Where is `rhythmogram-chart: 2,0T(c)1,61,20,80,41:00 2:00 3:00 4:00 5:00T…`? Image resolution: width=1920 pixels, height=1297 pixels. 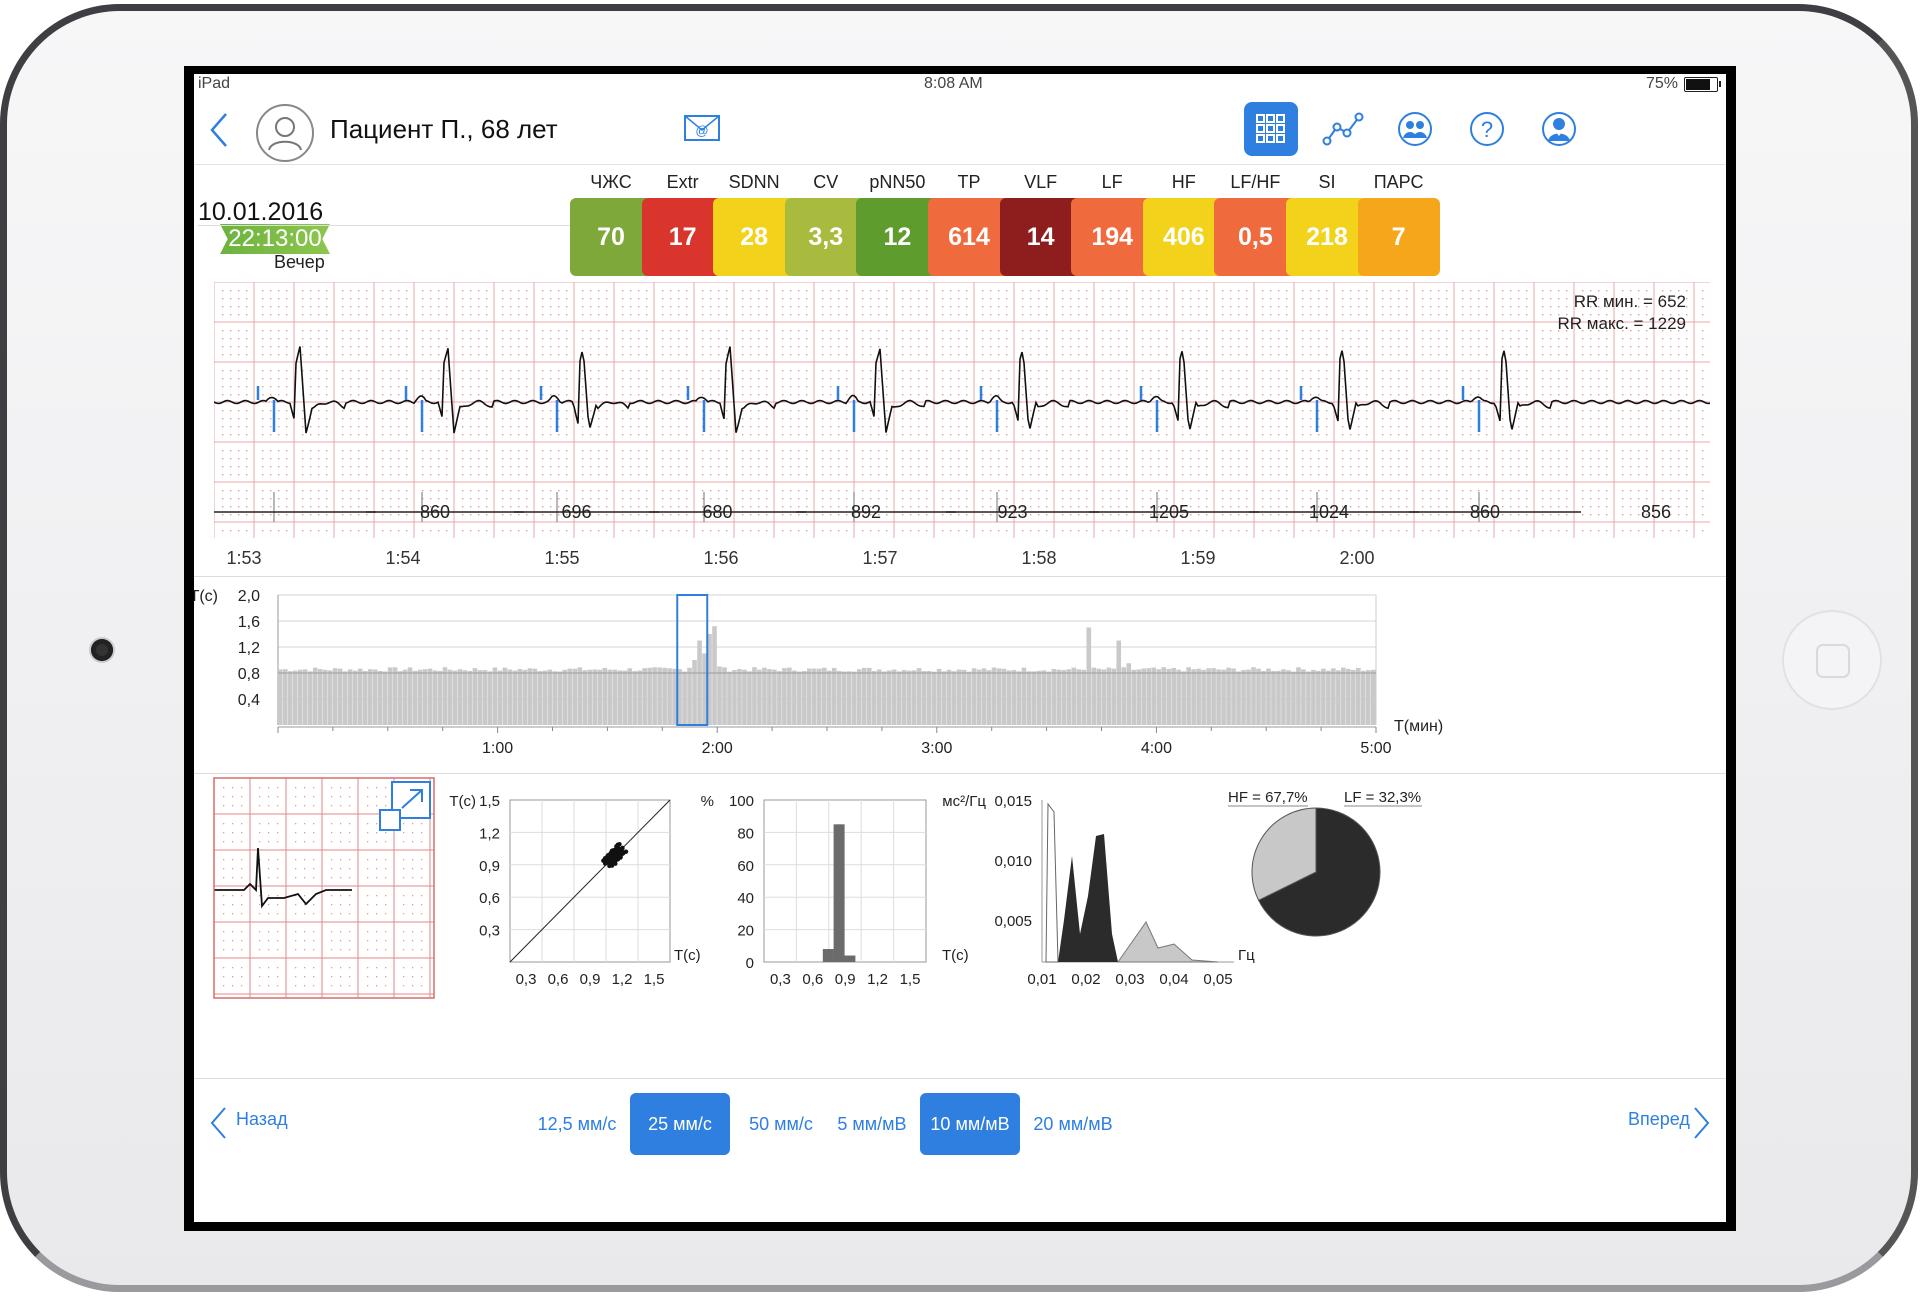
rhythmogram-chart: 2,0T(c)1,61,20,80,41:00 2:00 3:00 4:00 5:00T… is located at coordinates (960, 675).